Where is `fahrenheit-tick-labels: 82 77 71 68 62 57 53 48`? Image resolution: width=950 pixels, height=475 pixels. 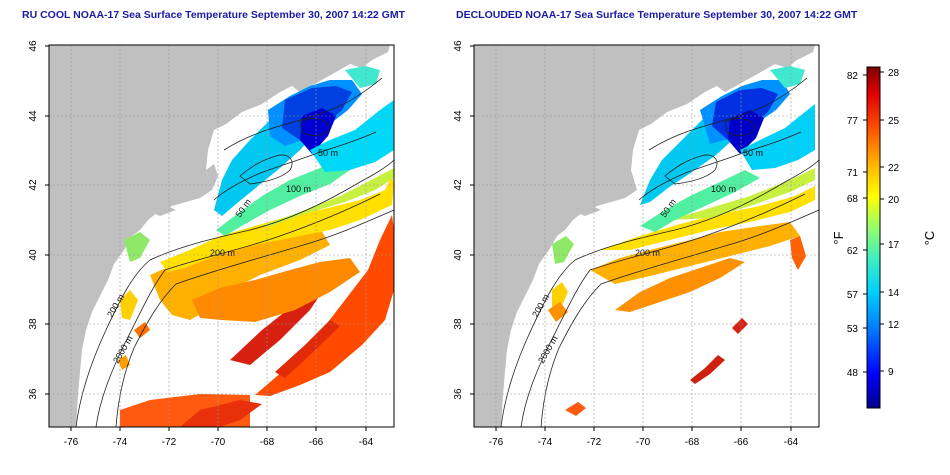 fahrenheit-tick-labels: 82 77 71 68 62 57 53 48 is located at coordinates (853, 225).